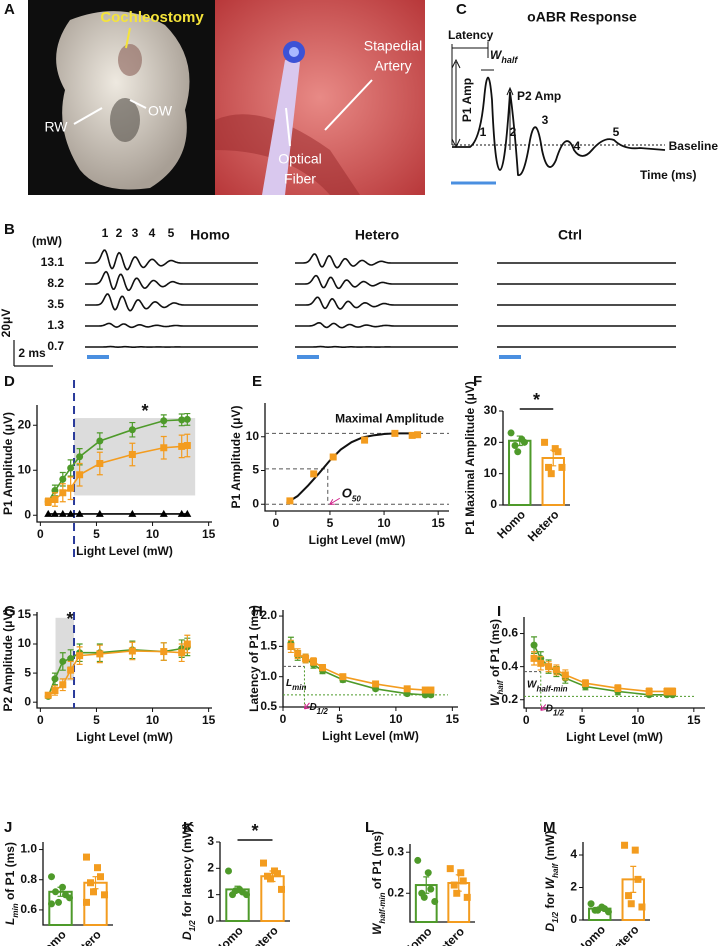 The image size is (725, 946). I want to click on y-tick-label: 1.0, so click(268, 676).